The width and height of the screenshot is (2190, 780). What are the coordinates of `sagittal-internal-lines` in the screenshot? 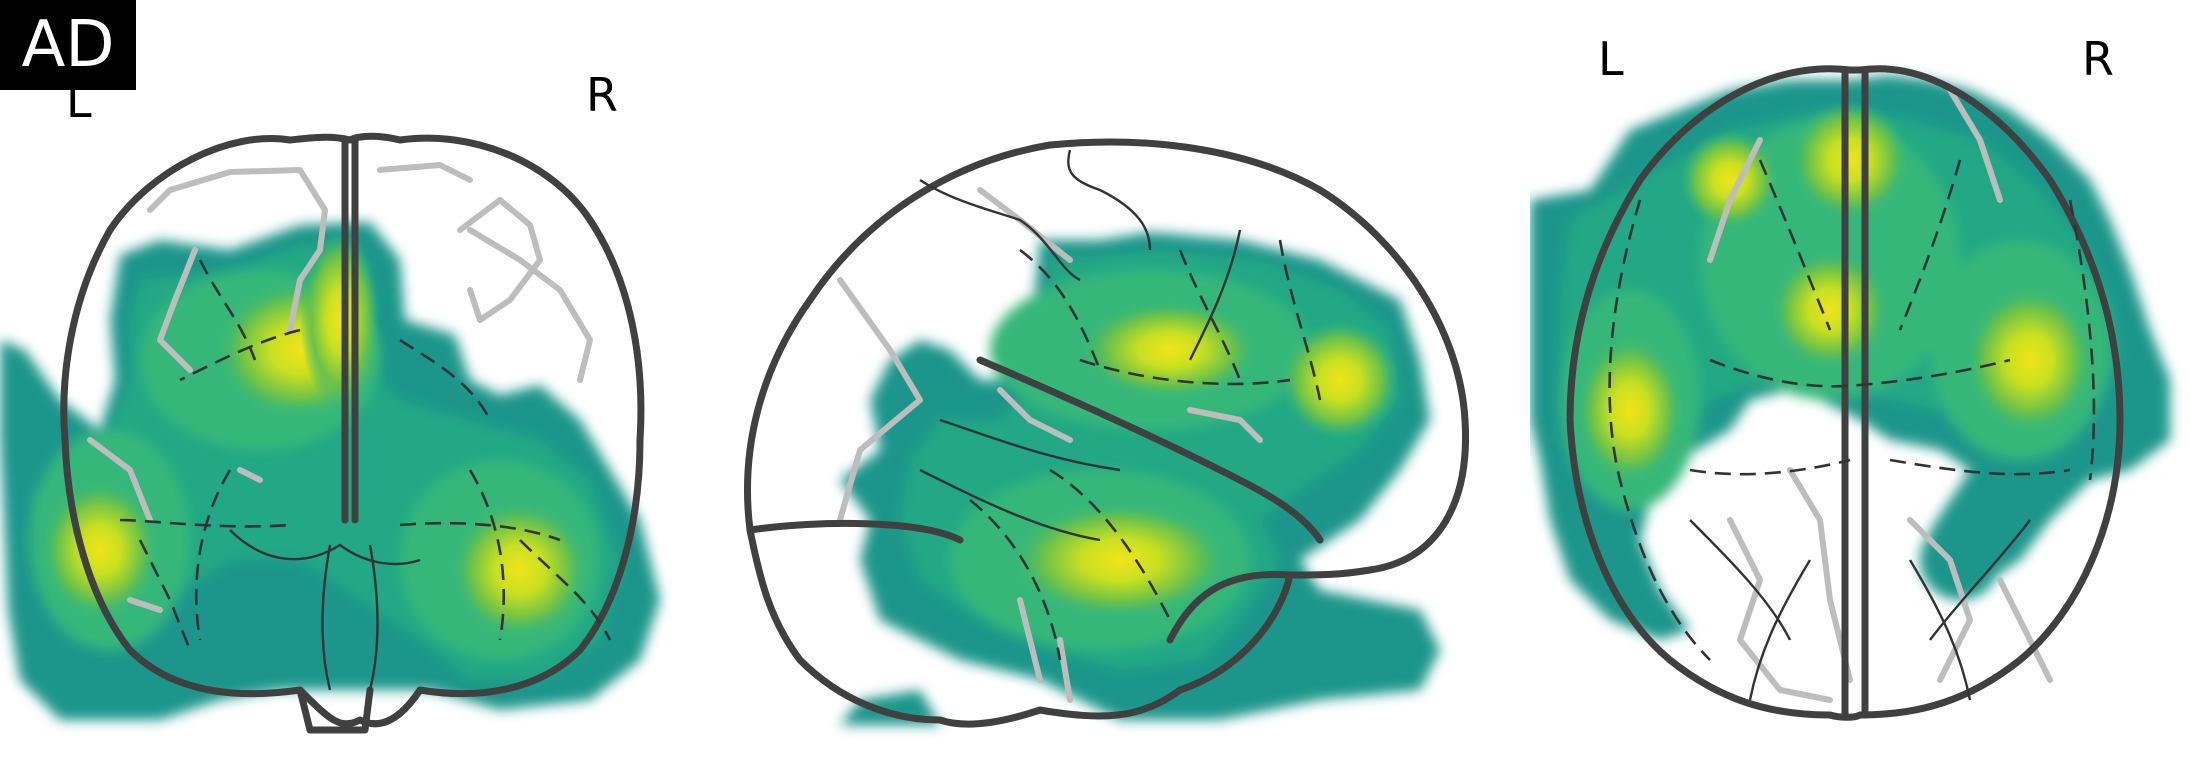 It's located at (1145, 450).